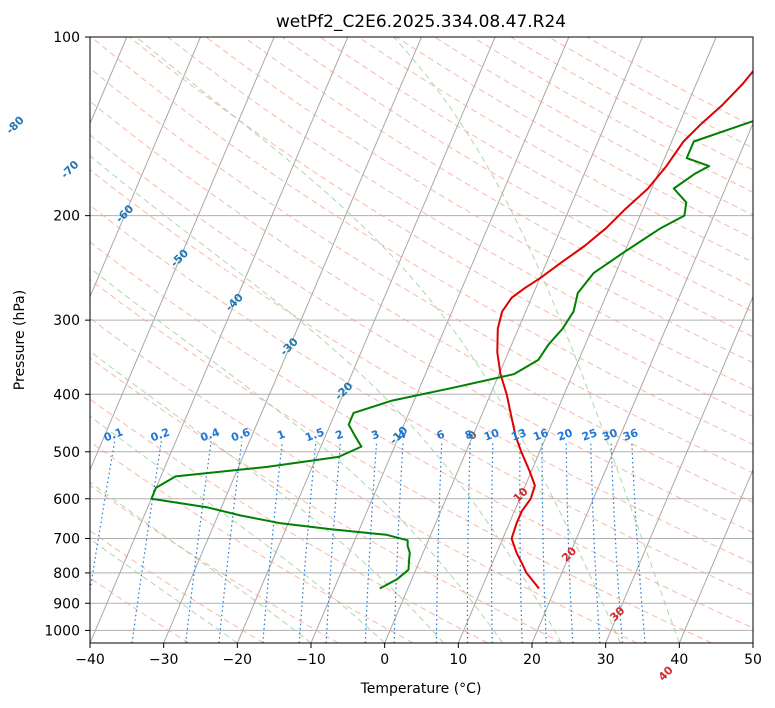  Describe the element at coordinates (124, 213) in the screenshot. I see `isotherm-label: -60` at that location.